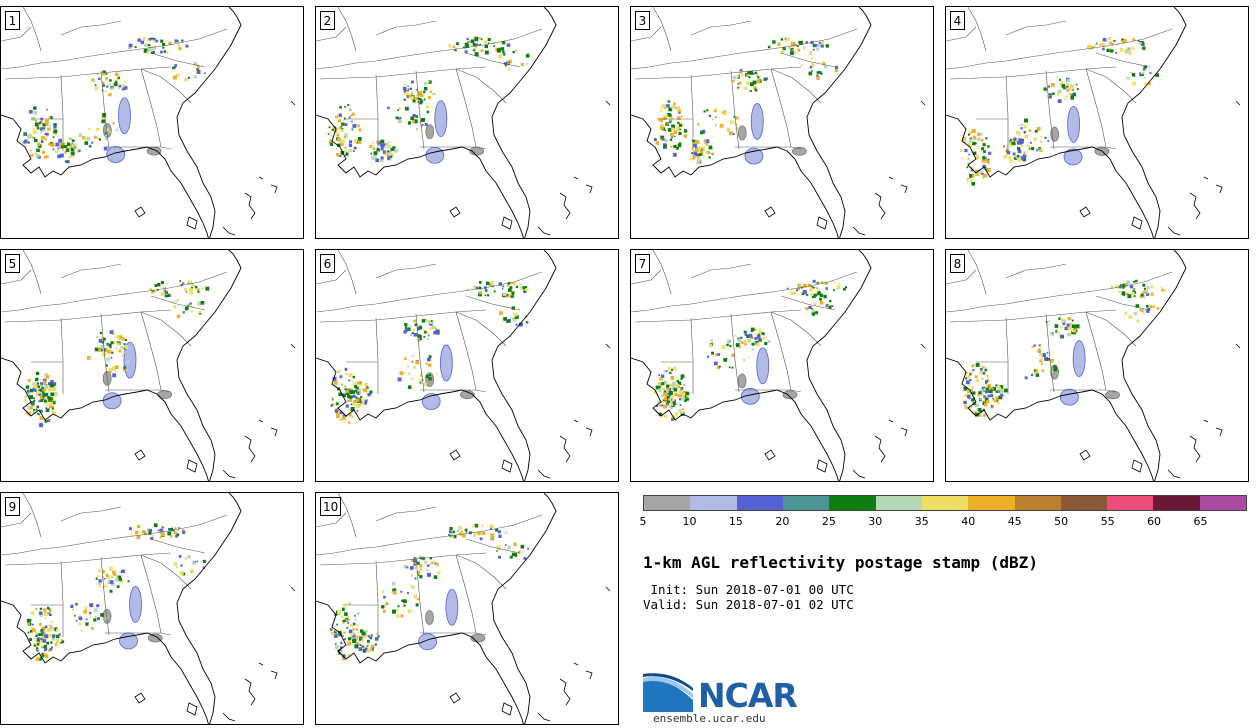 The height and width of the screenshot is (728, 1260). What do you see at coordinates (751, 122) in the screenshot?
I see `coastline` at bounding box center [751, 122].